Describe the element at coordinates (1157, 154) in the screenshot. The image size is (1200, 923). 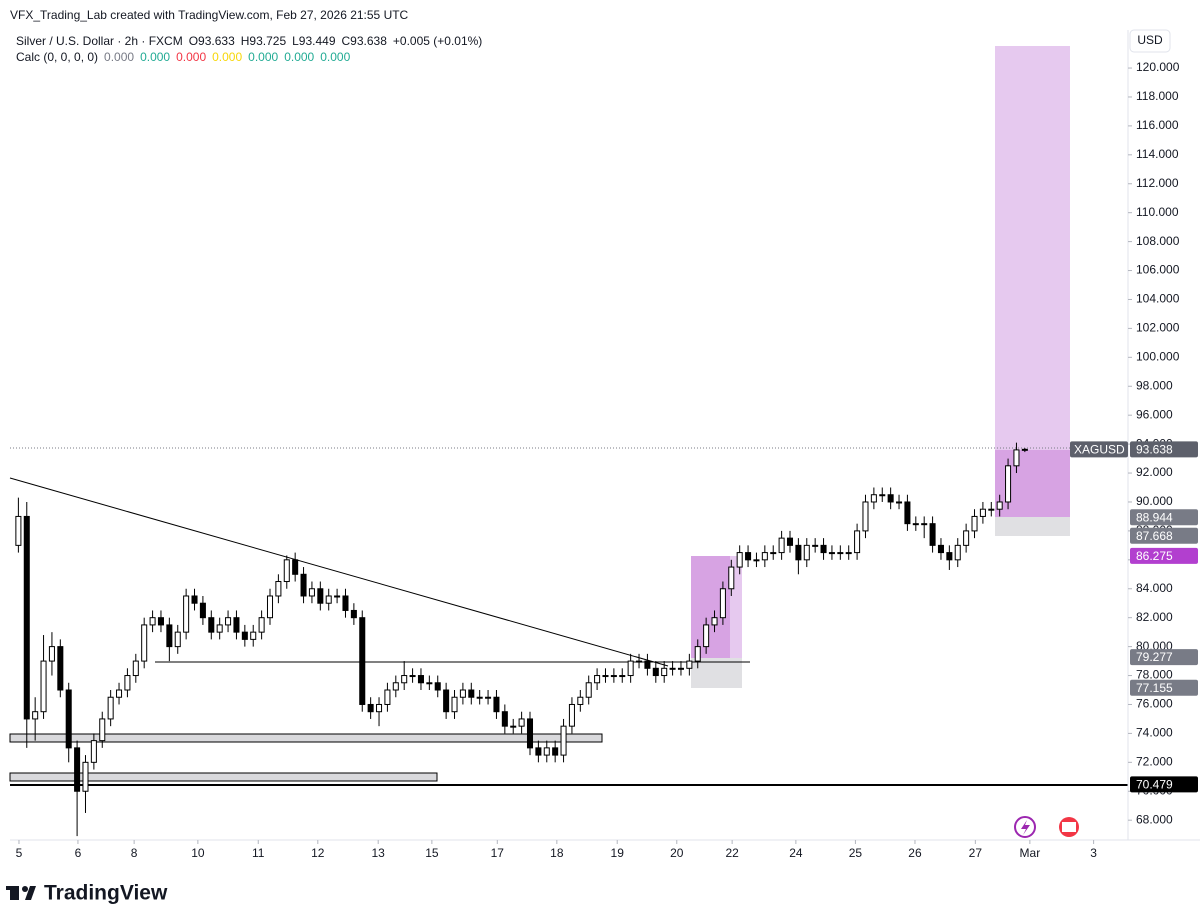
I see `y-tick-label: 114.000` at that location.